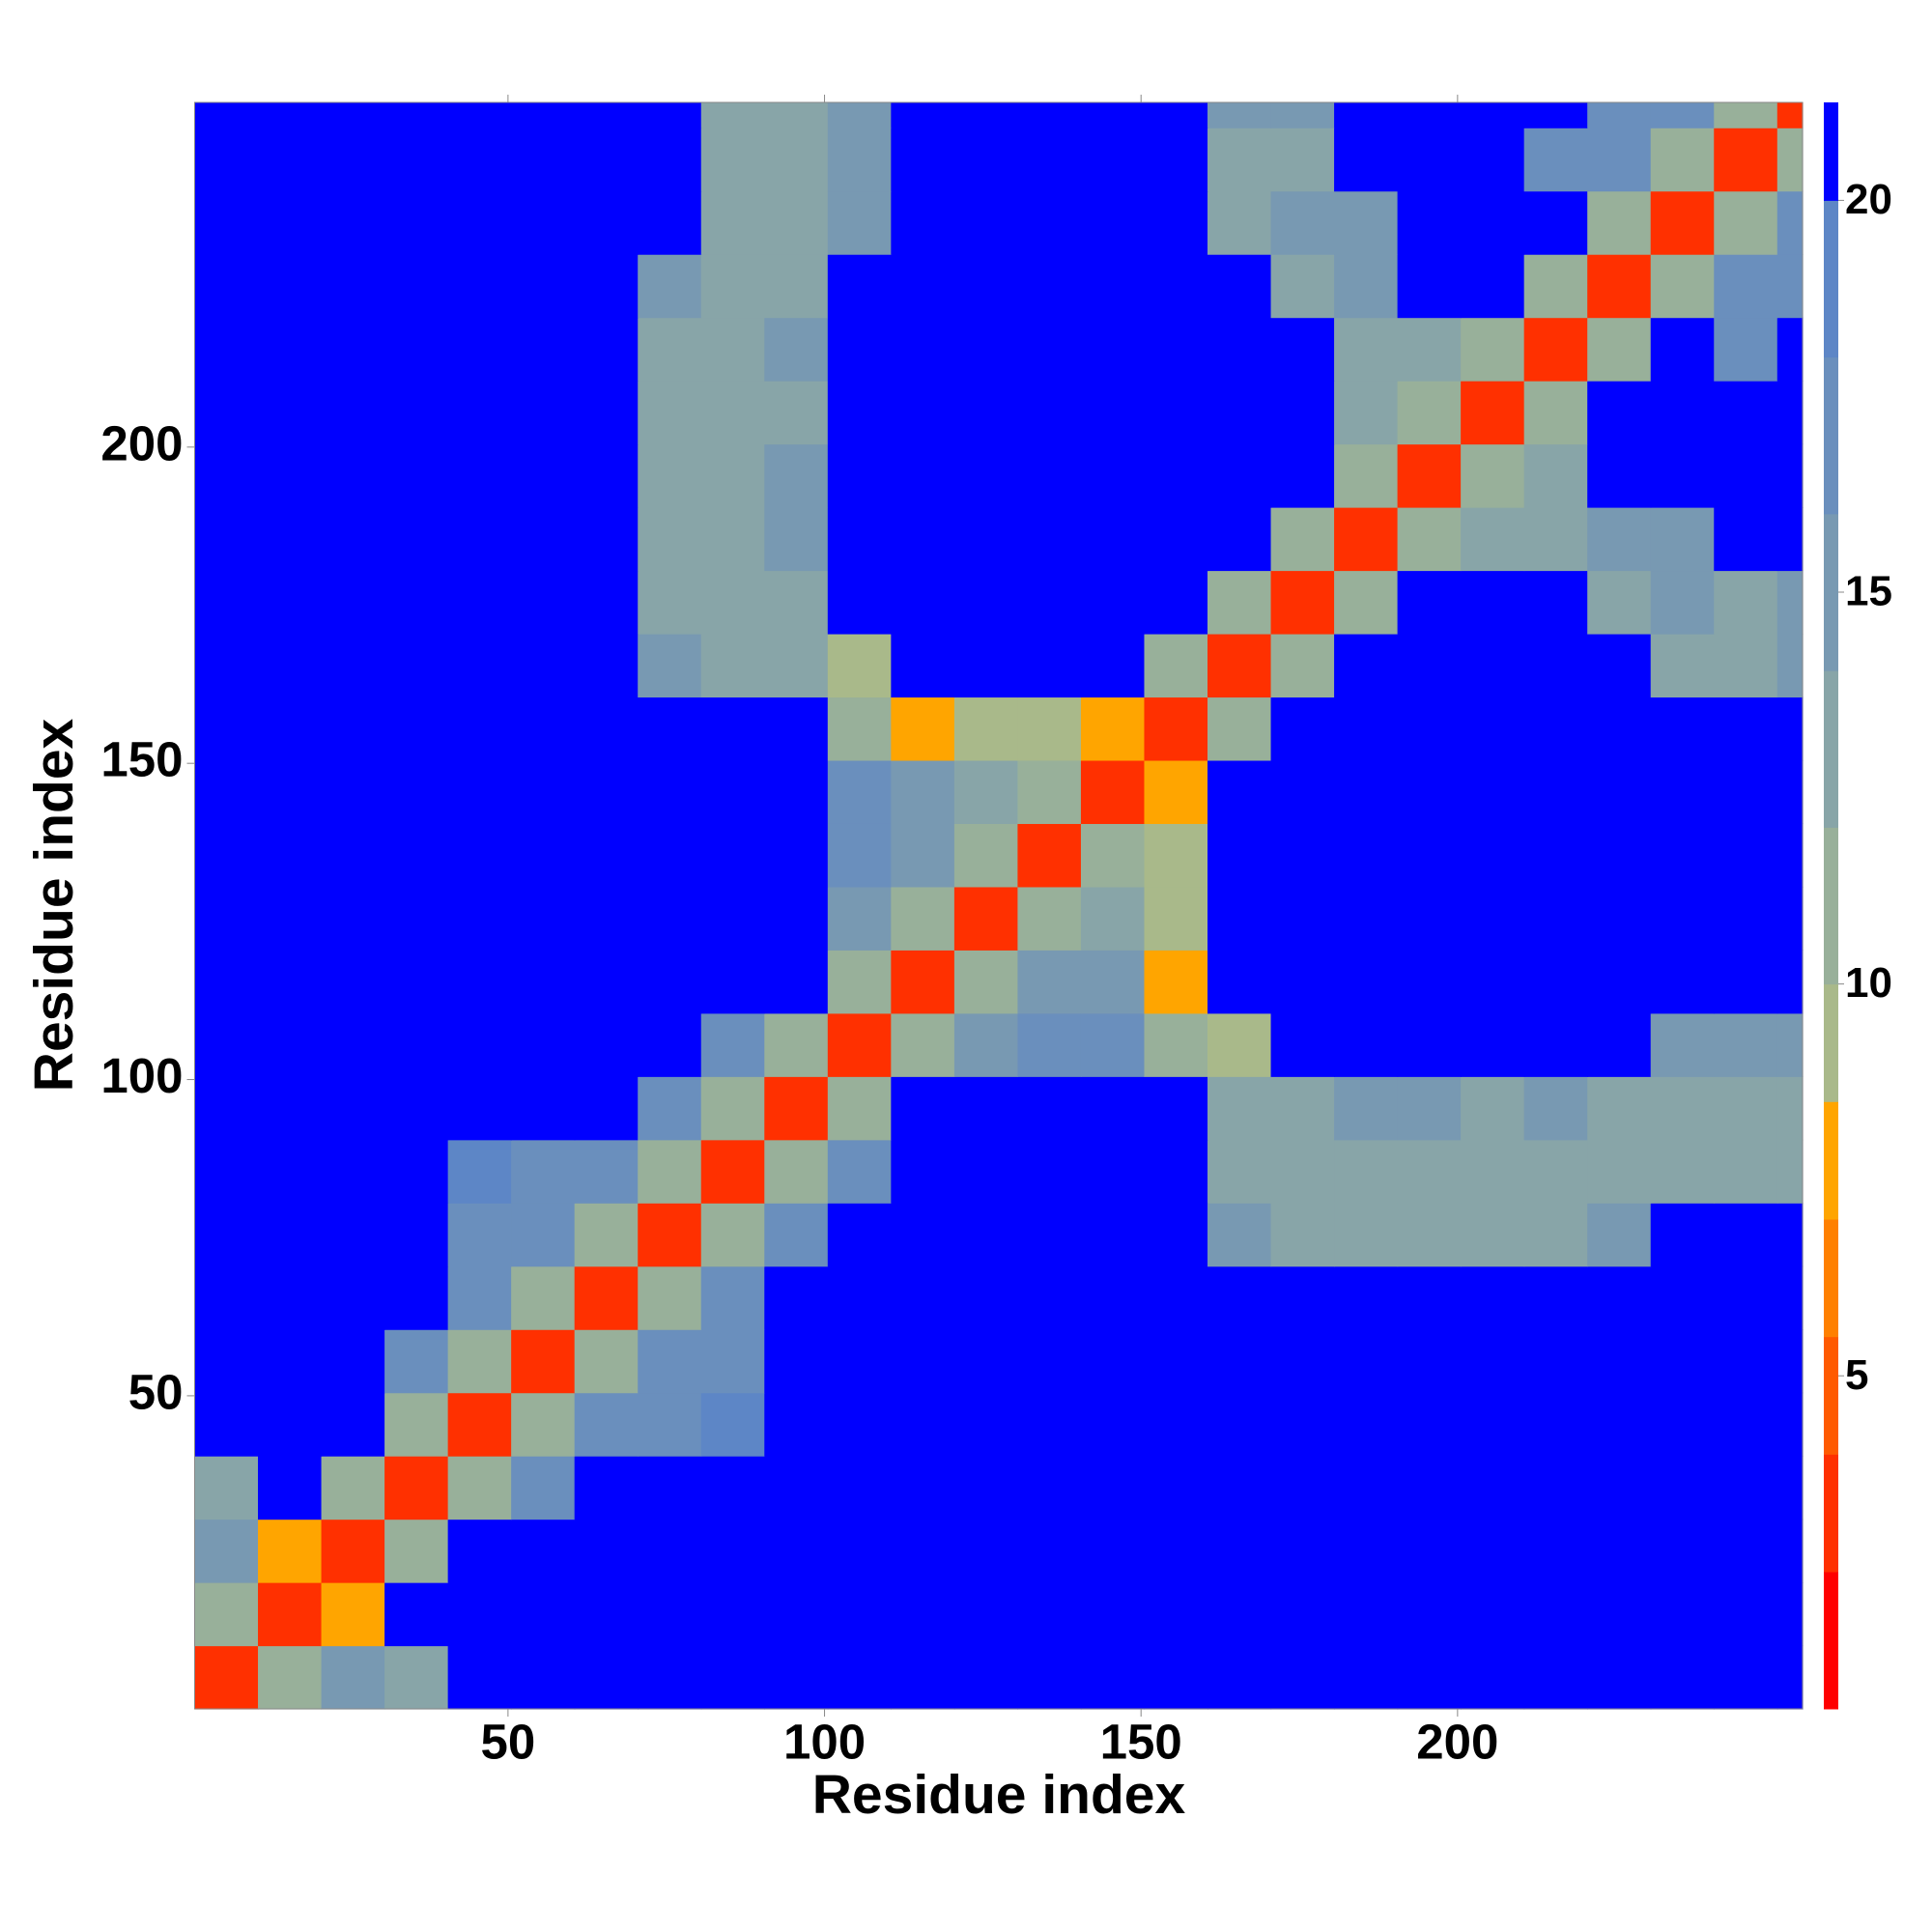  What do you see at coordinates (141, 1075) in the screenshot?
I see `y-tick-label: 100` at bounding box center [141, 1075].